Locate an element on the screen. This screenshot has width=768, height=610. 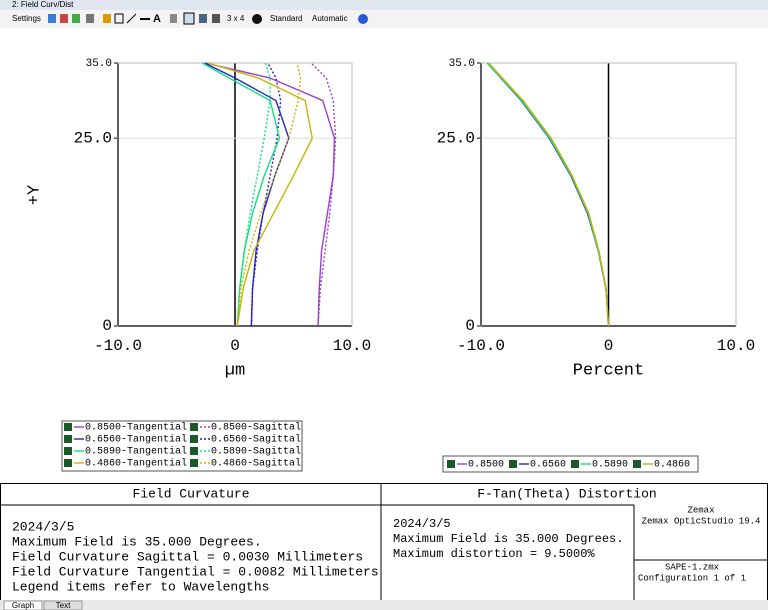
title-bar is located at coordinates (384, 5).